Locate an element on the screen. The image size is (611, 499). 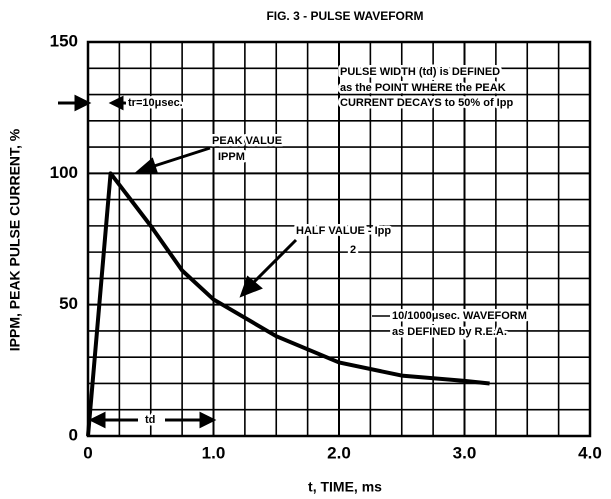
x-tick-label: 2.0 is located at coordinates (339, 452).